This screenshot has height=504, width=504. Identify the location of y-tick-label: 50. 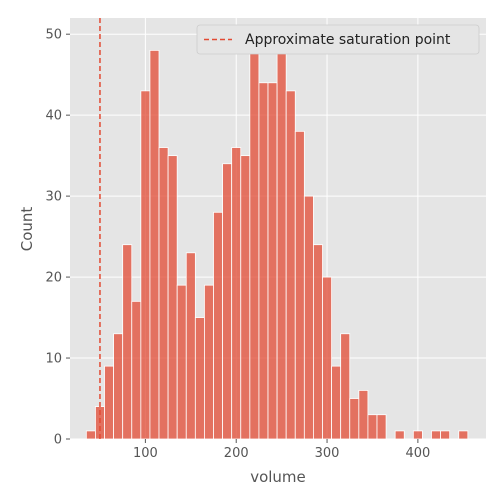
(53, 35).